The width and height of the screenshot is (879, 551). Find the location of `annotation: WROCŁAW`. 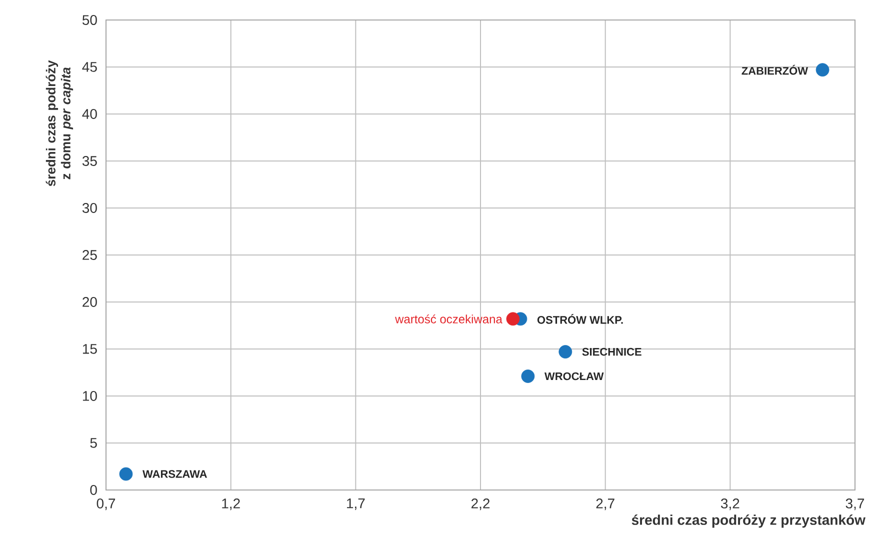

annotation: WROCŁAW is located at coordinates (574, 376).